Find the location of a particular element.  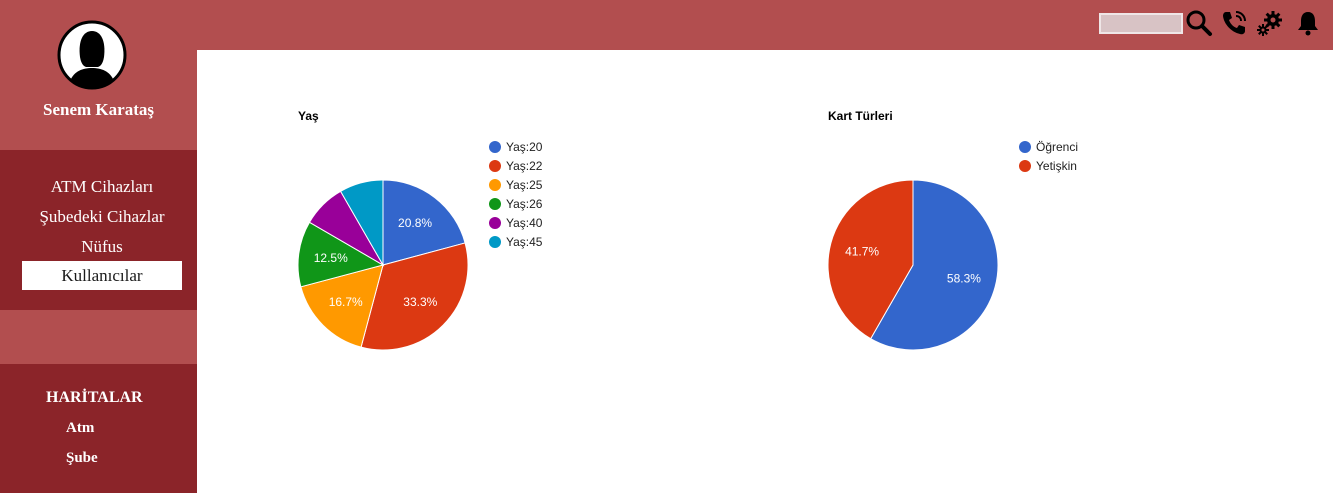

legend-label: Yaş:22 is located at coordinates (524, 166).